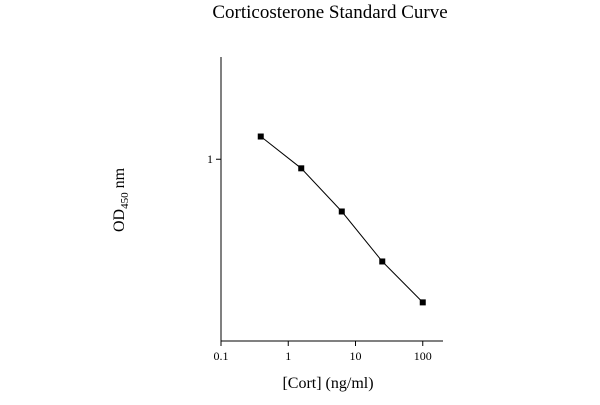 This screenshot has height=405, width=600. Describe the element at coordinates (356, 356) in the screenshot. I see `x-tick-label: 10` at that location.